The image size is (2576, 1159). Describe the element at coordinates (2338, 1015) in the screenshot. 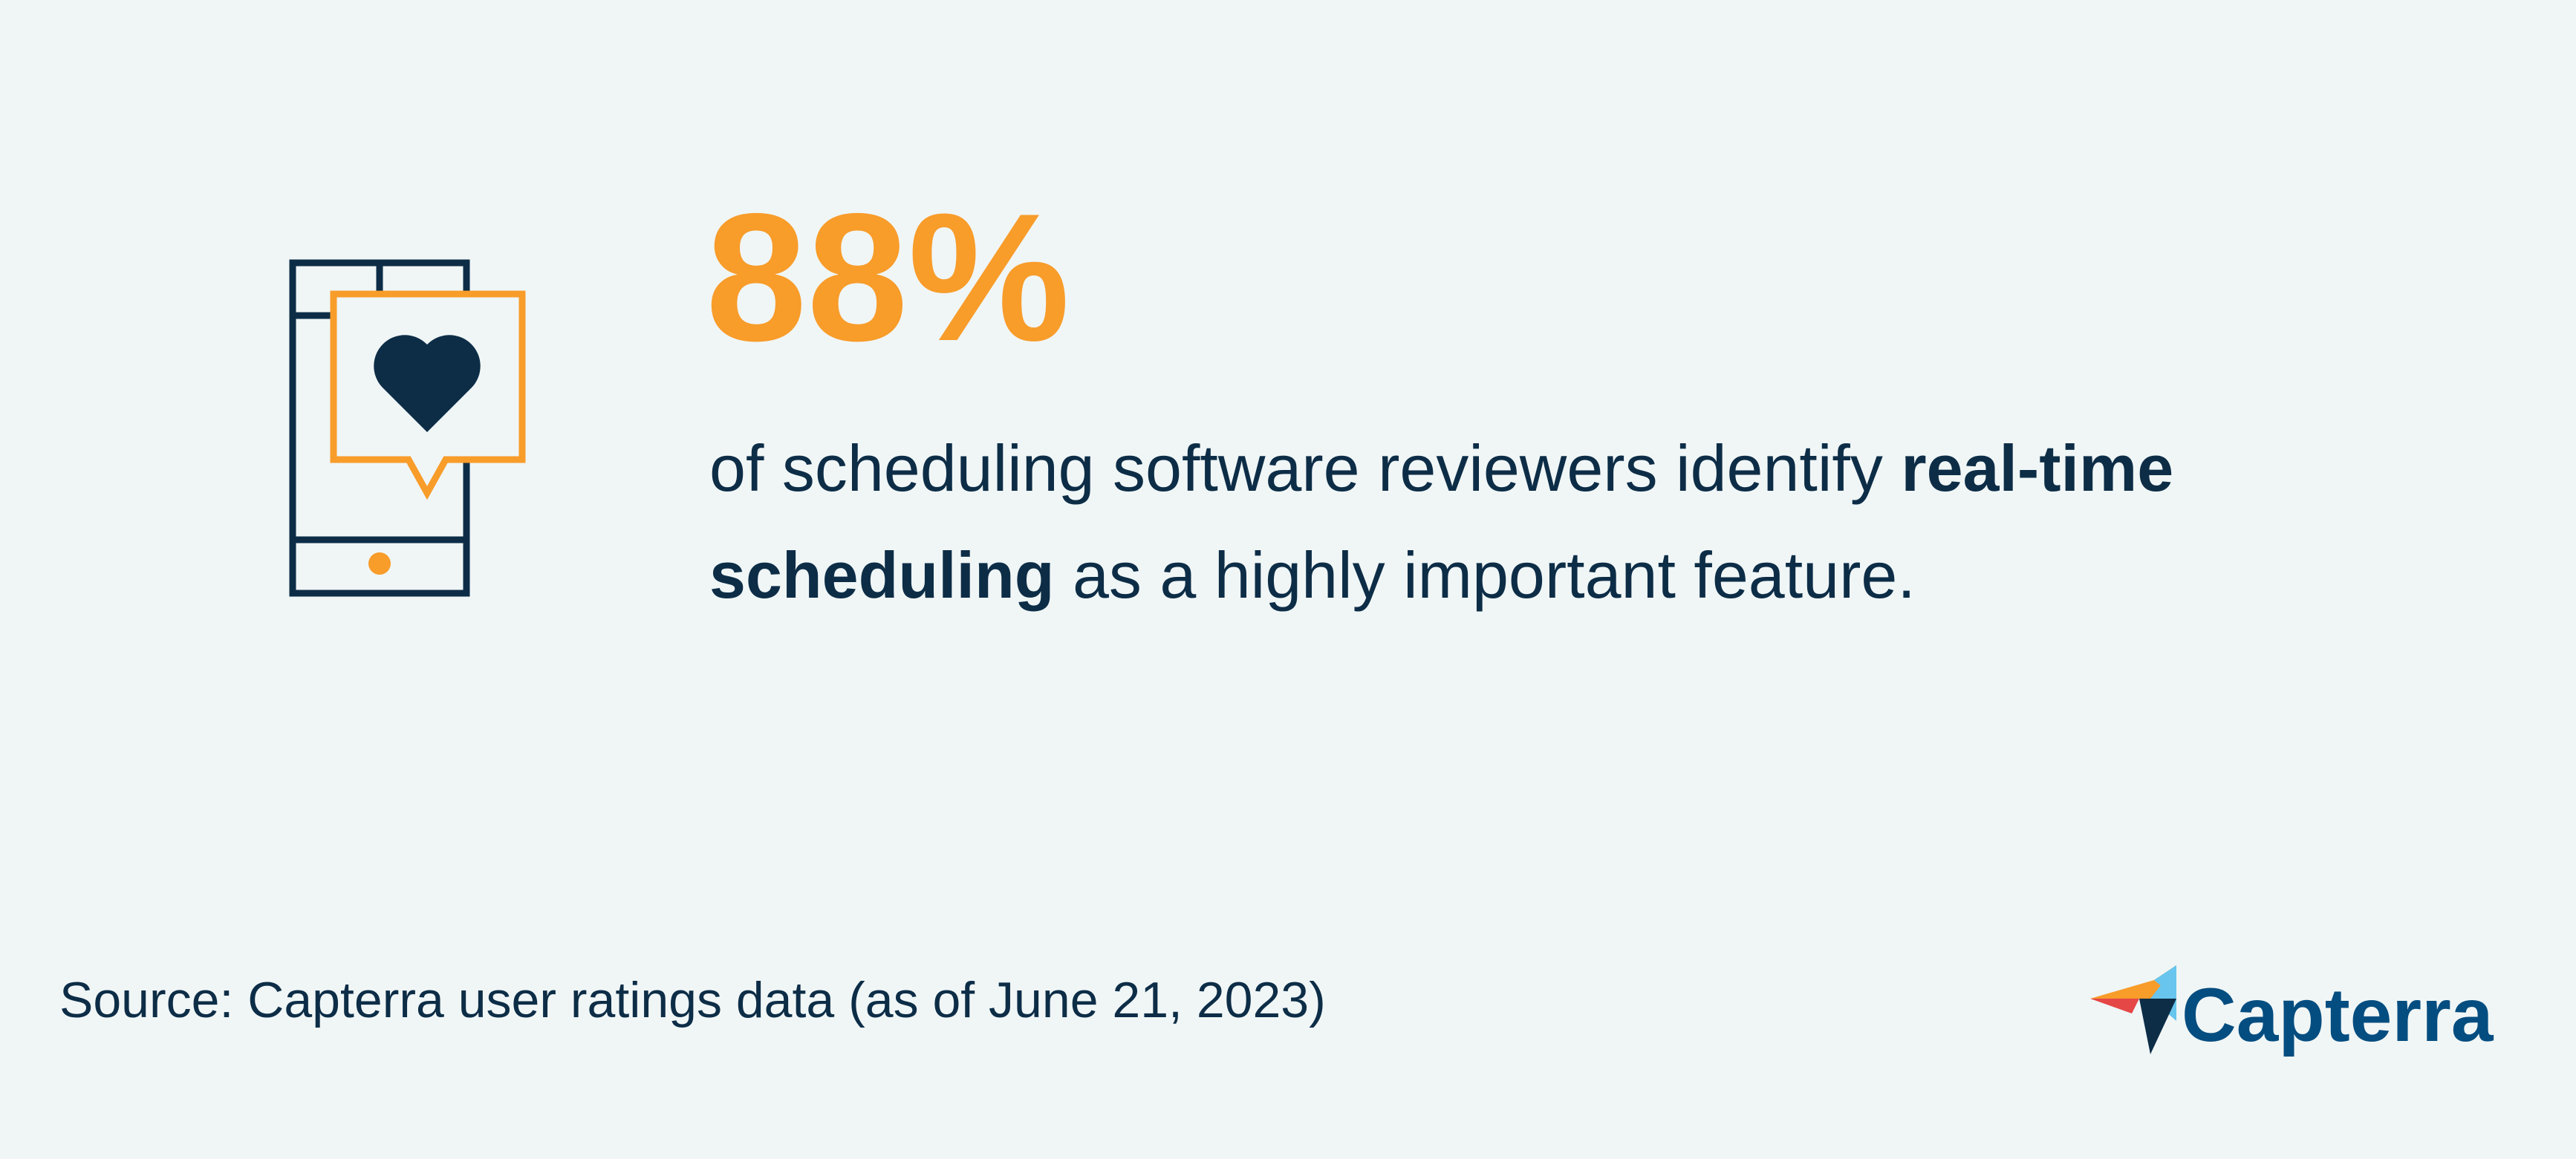

I see `logo-text: Capterra` at that location.